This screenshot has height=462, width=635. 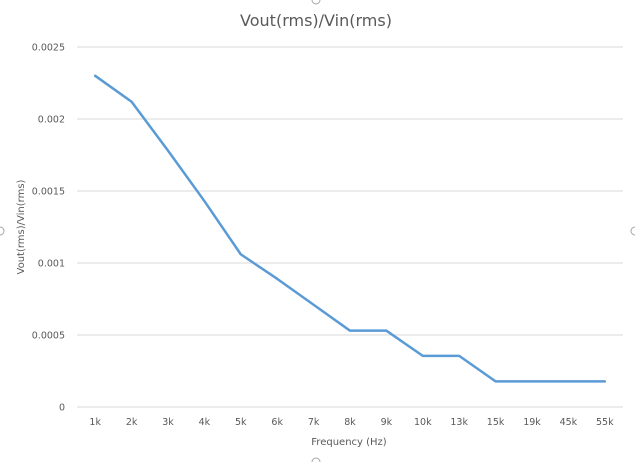 What do you see at coordinates (423, 422) in the screenshot?
I see `x-tick-label: 10k` at bounding box center [423, 422].